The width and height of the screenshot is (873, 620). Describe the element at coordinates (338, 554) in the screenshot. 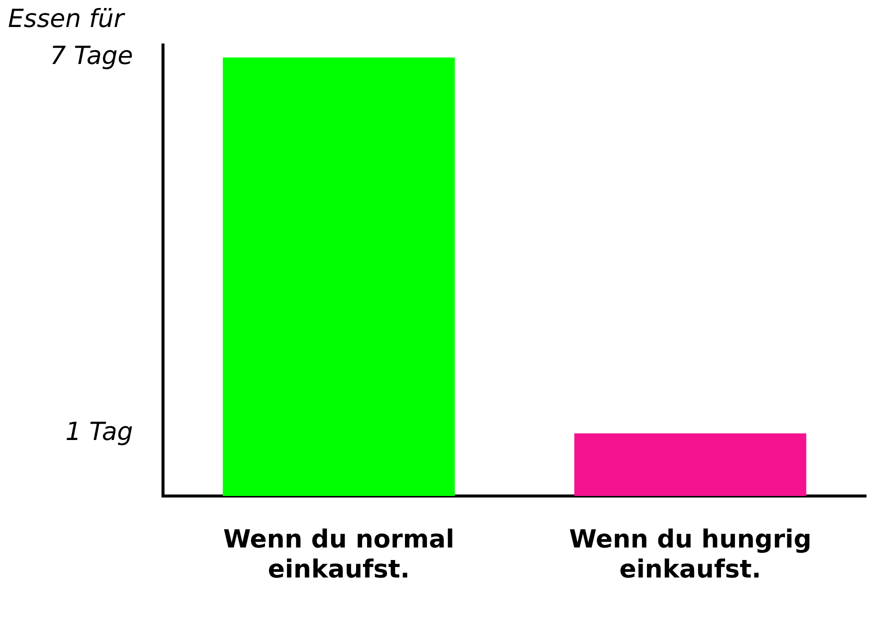

I see `x-tick-label: Wenn du normal einkaufst.` at that location.